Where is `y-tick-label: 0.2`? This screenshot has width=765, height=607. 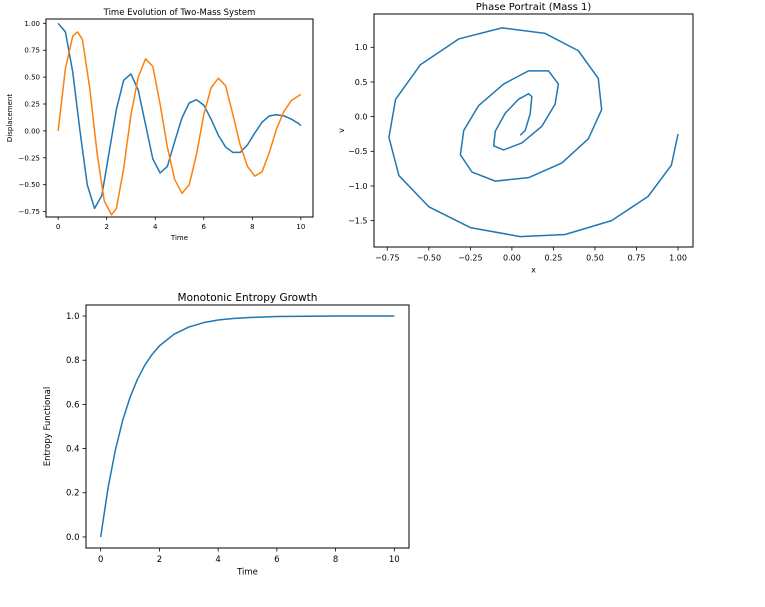 y-tick-label: 0.2 is located at coordinates (73, 494).